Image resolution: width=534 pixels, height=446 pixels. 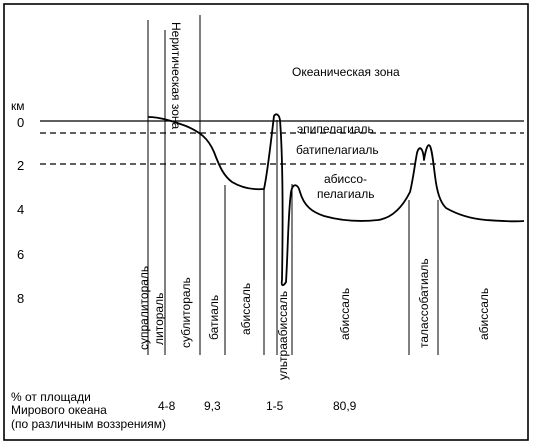 I want to click on benthic-zone-label: талассобатиаль, so click(x=424, y=303).